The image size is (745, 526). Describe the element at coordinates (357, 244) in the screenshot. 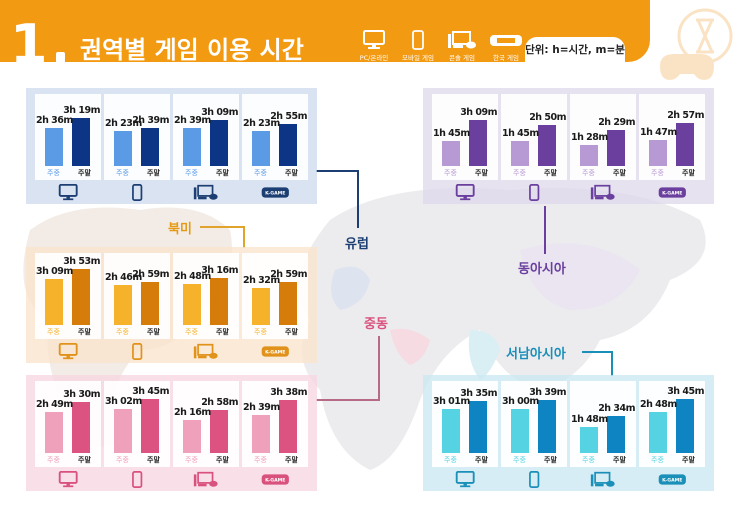

I see `region-label-europe: 유럽` at that location.